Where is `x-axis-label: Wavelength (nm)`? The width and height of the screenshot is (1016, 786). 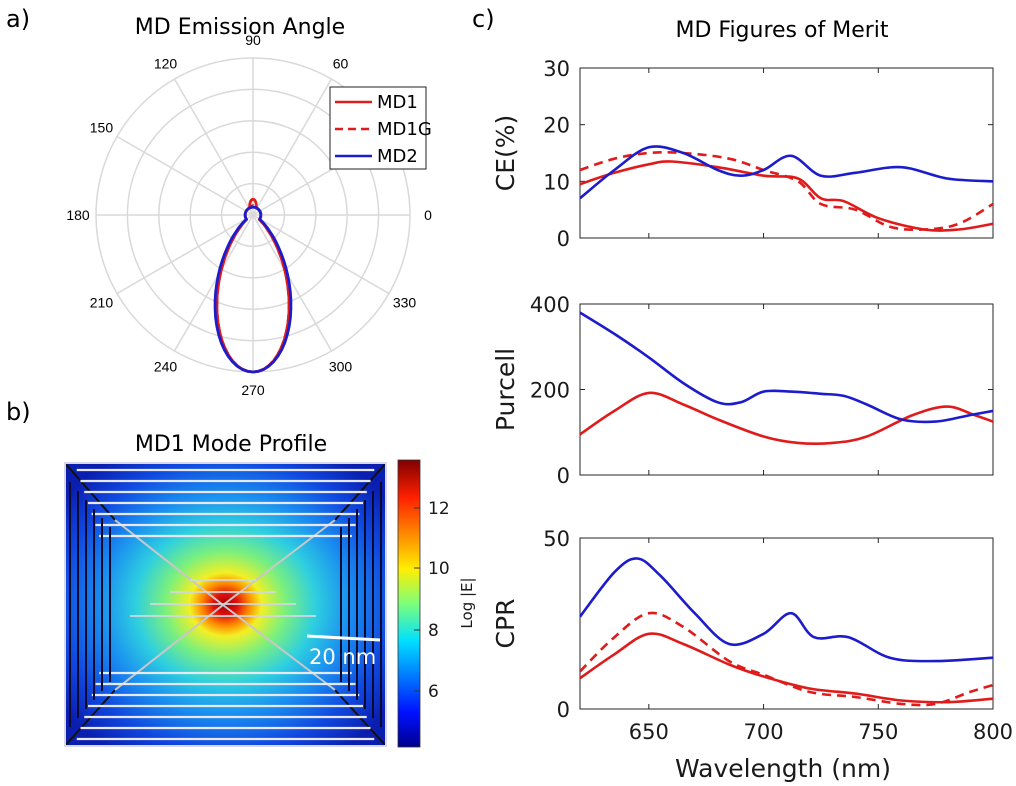 x-axis-label: Wavelength (nm) is located at coordinates (783, 768).